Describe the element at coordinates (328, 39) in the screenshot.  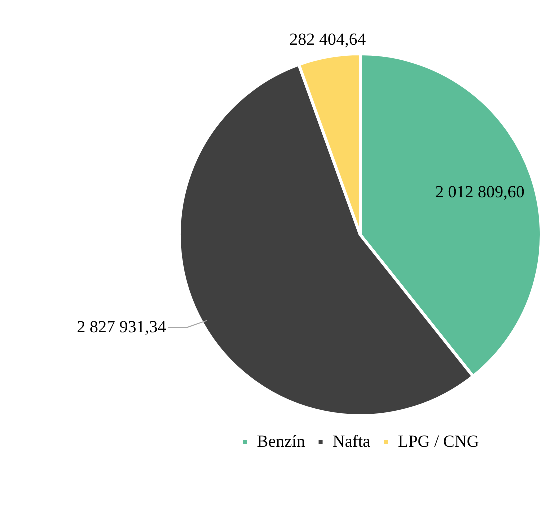
I see `data-label: 282 404,64` at that location.